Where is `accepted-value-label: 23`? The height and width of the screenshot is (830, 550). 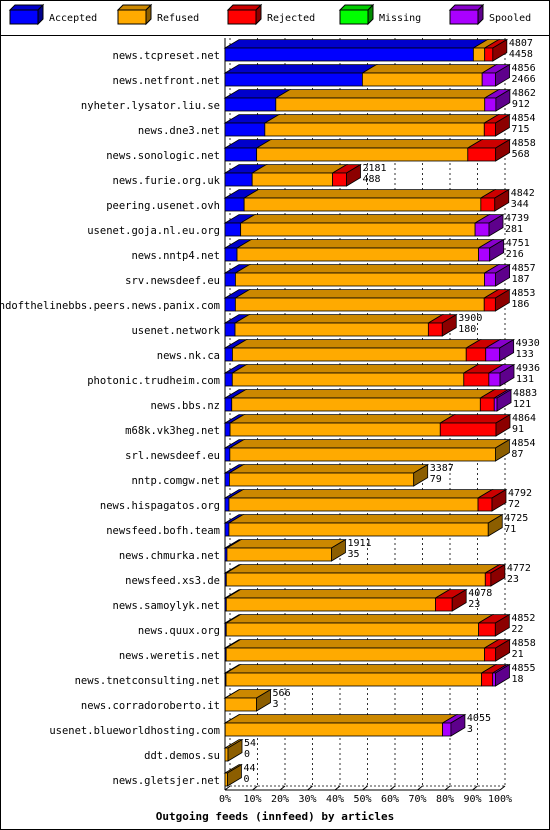 accepted-value-label: 23 is located at coordinates (474, 604).